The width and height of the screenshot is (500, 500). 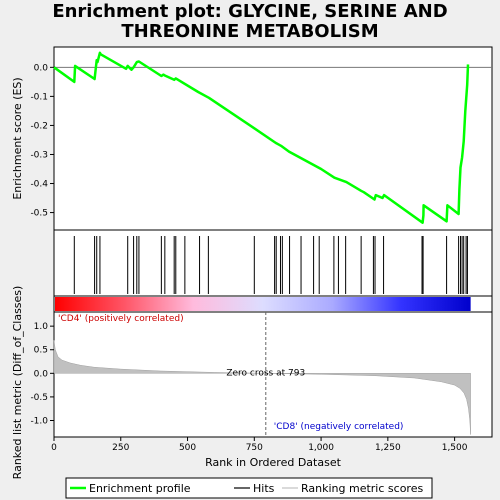 I want to click on metric-ytick-label: 0.0, so click(x=41, y=374).